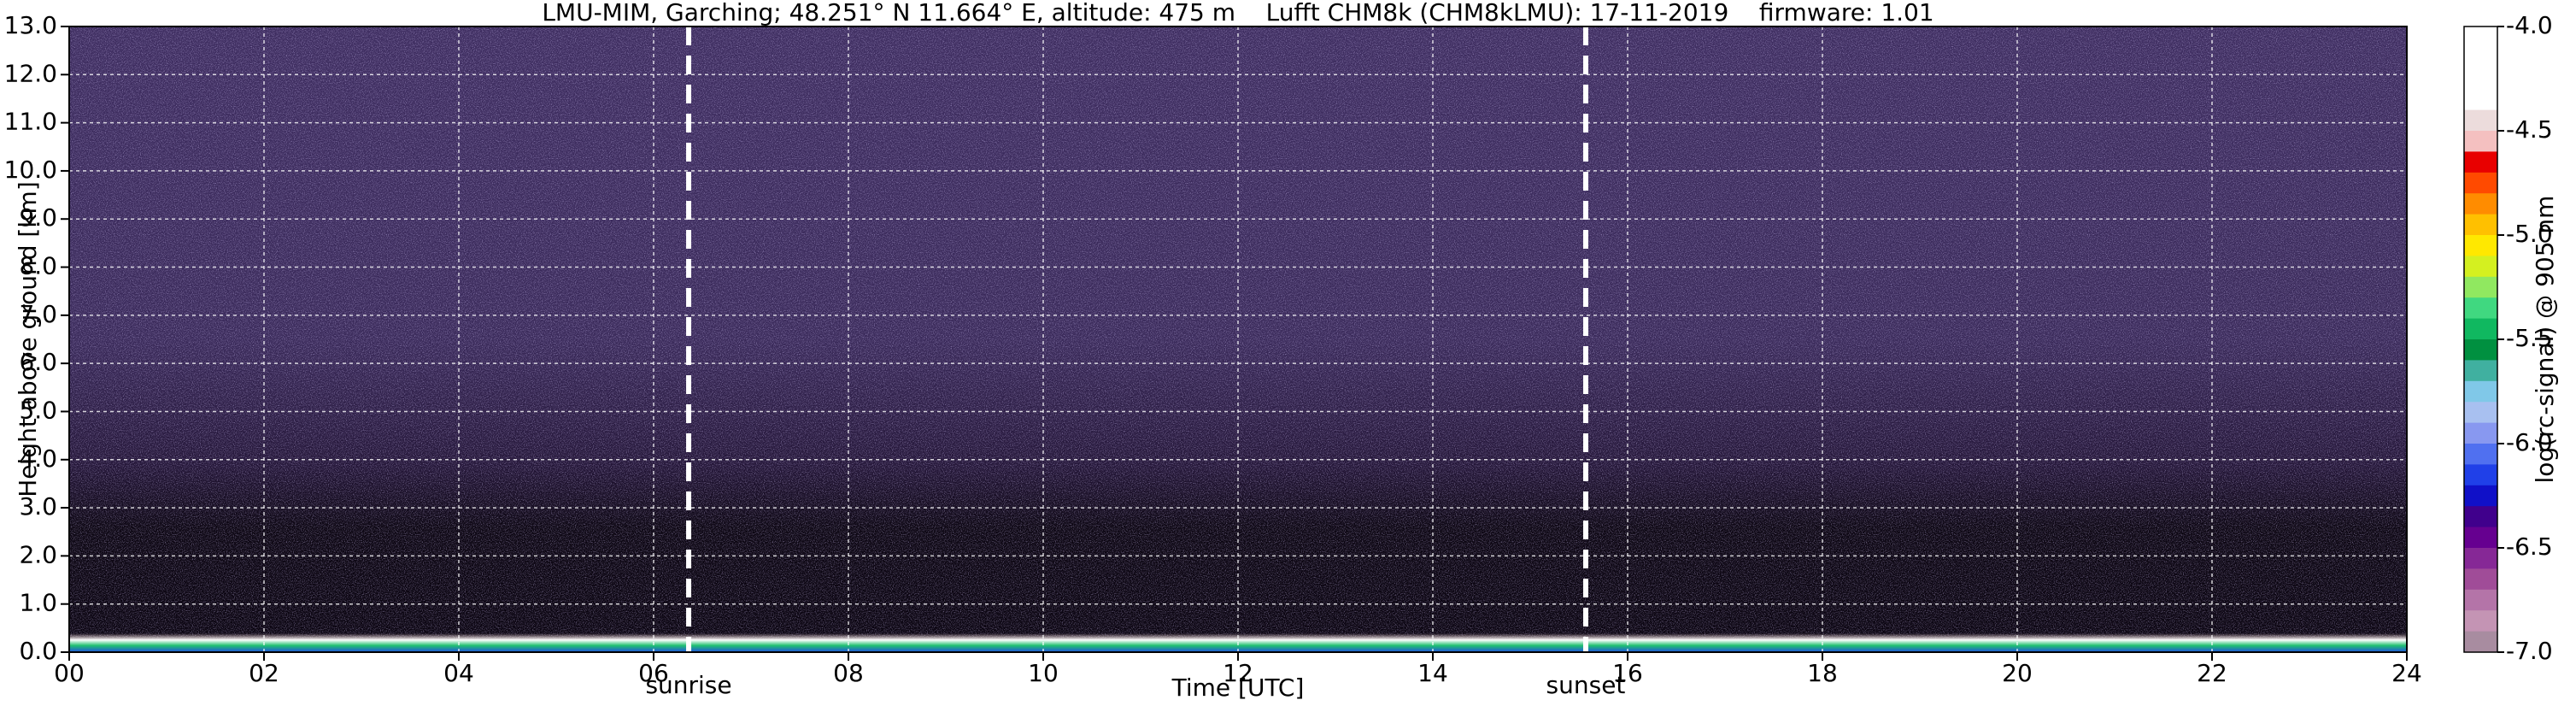 This screenshot has width=2576, height=706. What do you see at coordinates (1627, 673) in the screenshot?
I see `x-tick-label: 16` at bounding box center [1627, 673].